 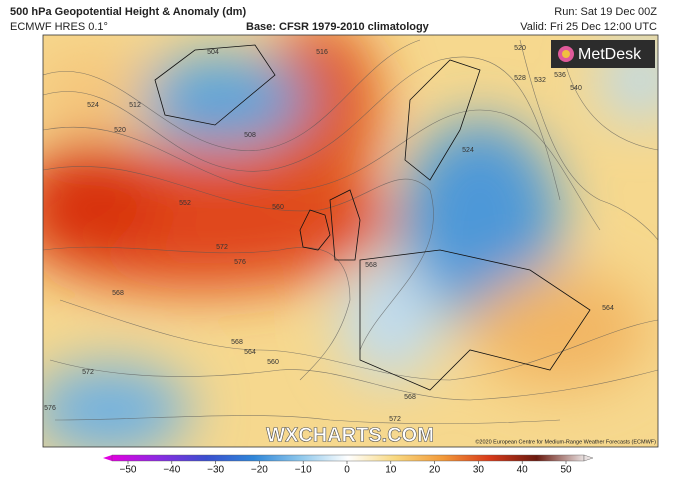 What do you see at coordinates (610, 54) in the screenshot?
I see `logo: MetDesk` at bounding box center [610, 54].